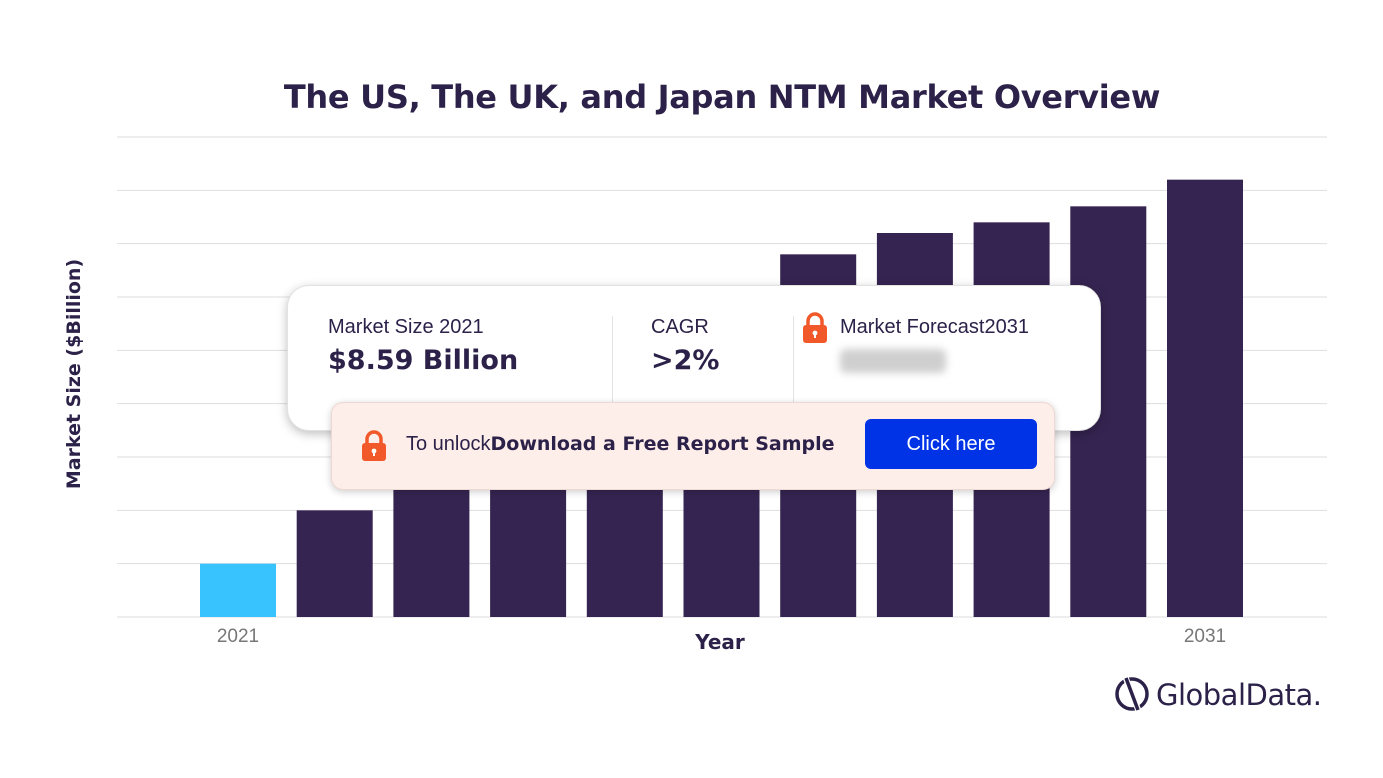 Image resolution: width=1383 pixels, height=778 pixels. What do you see at coordinates (334, 563) in the screenshot?
I see `bar-2022` at bounding box center [334, 563].